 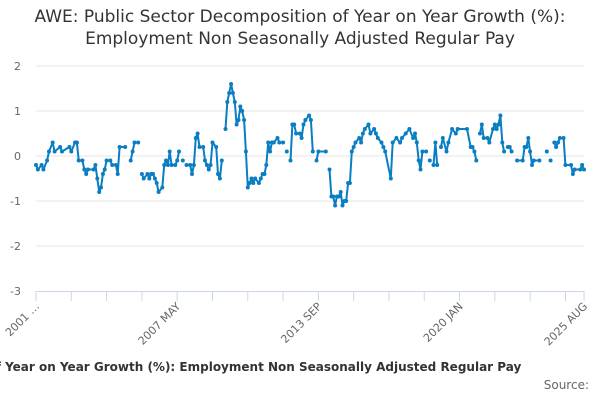 I want to click on x-tick-label: 2013 SEP, so click(x=301, y=323).